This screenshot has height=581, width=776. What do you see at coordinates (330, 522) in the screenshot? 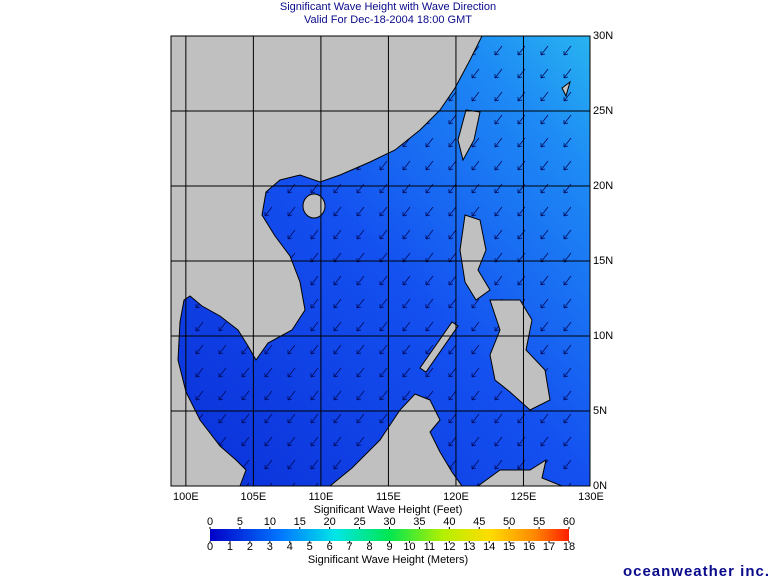
I see `feet-tick: 20` at bounding box center [330, 522].